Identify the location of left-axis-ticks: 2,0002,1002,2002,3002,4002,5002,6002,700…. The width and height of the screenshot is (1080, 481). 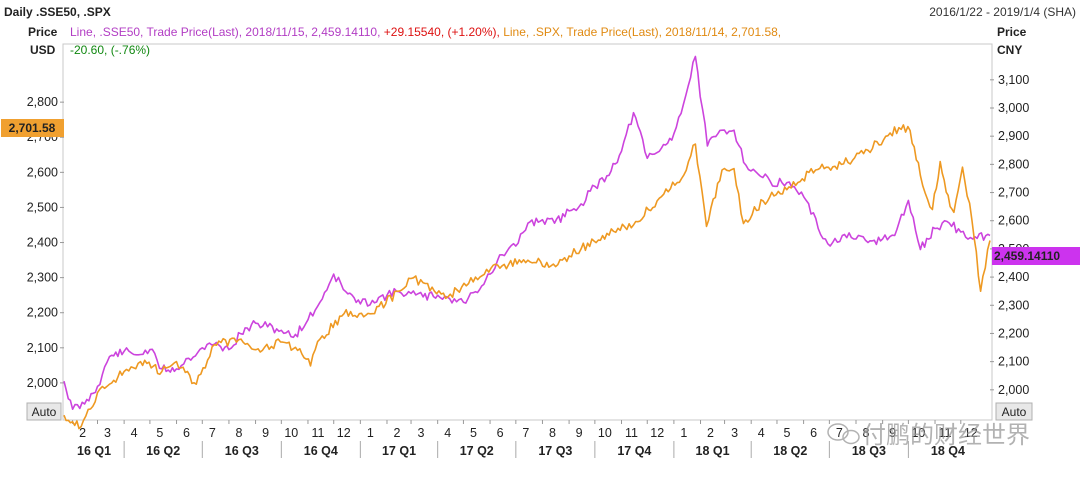
(45, 242).